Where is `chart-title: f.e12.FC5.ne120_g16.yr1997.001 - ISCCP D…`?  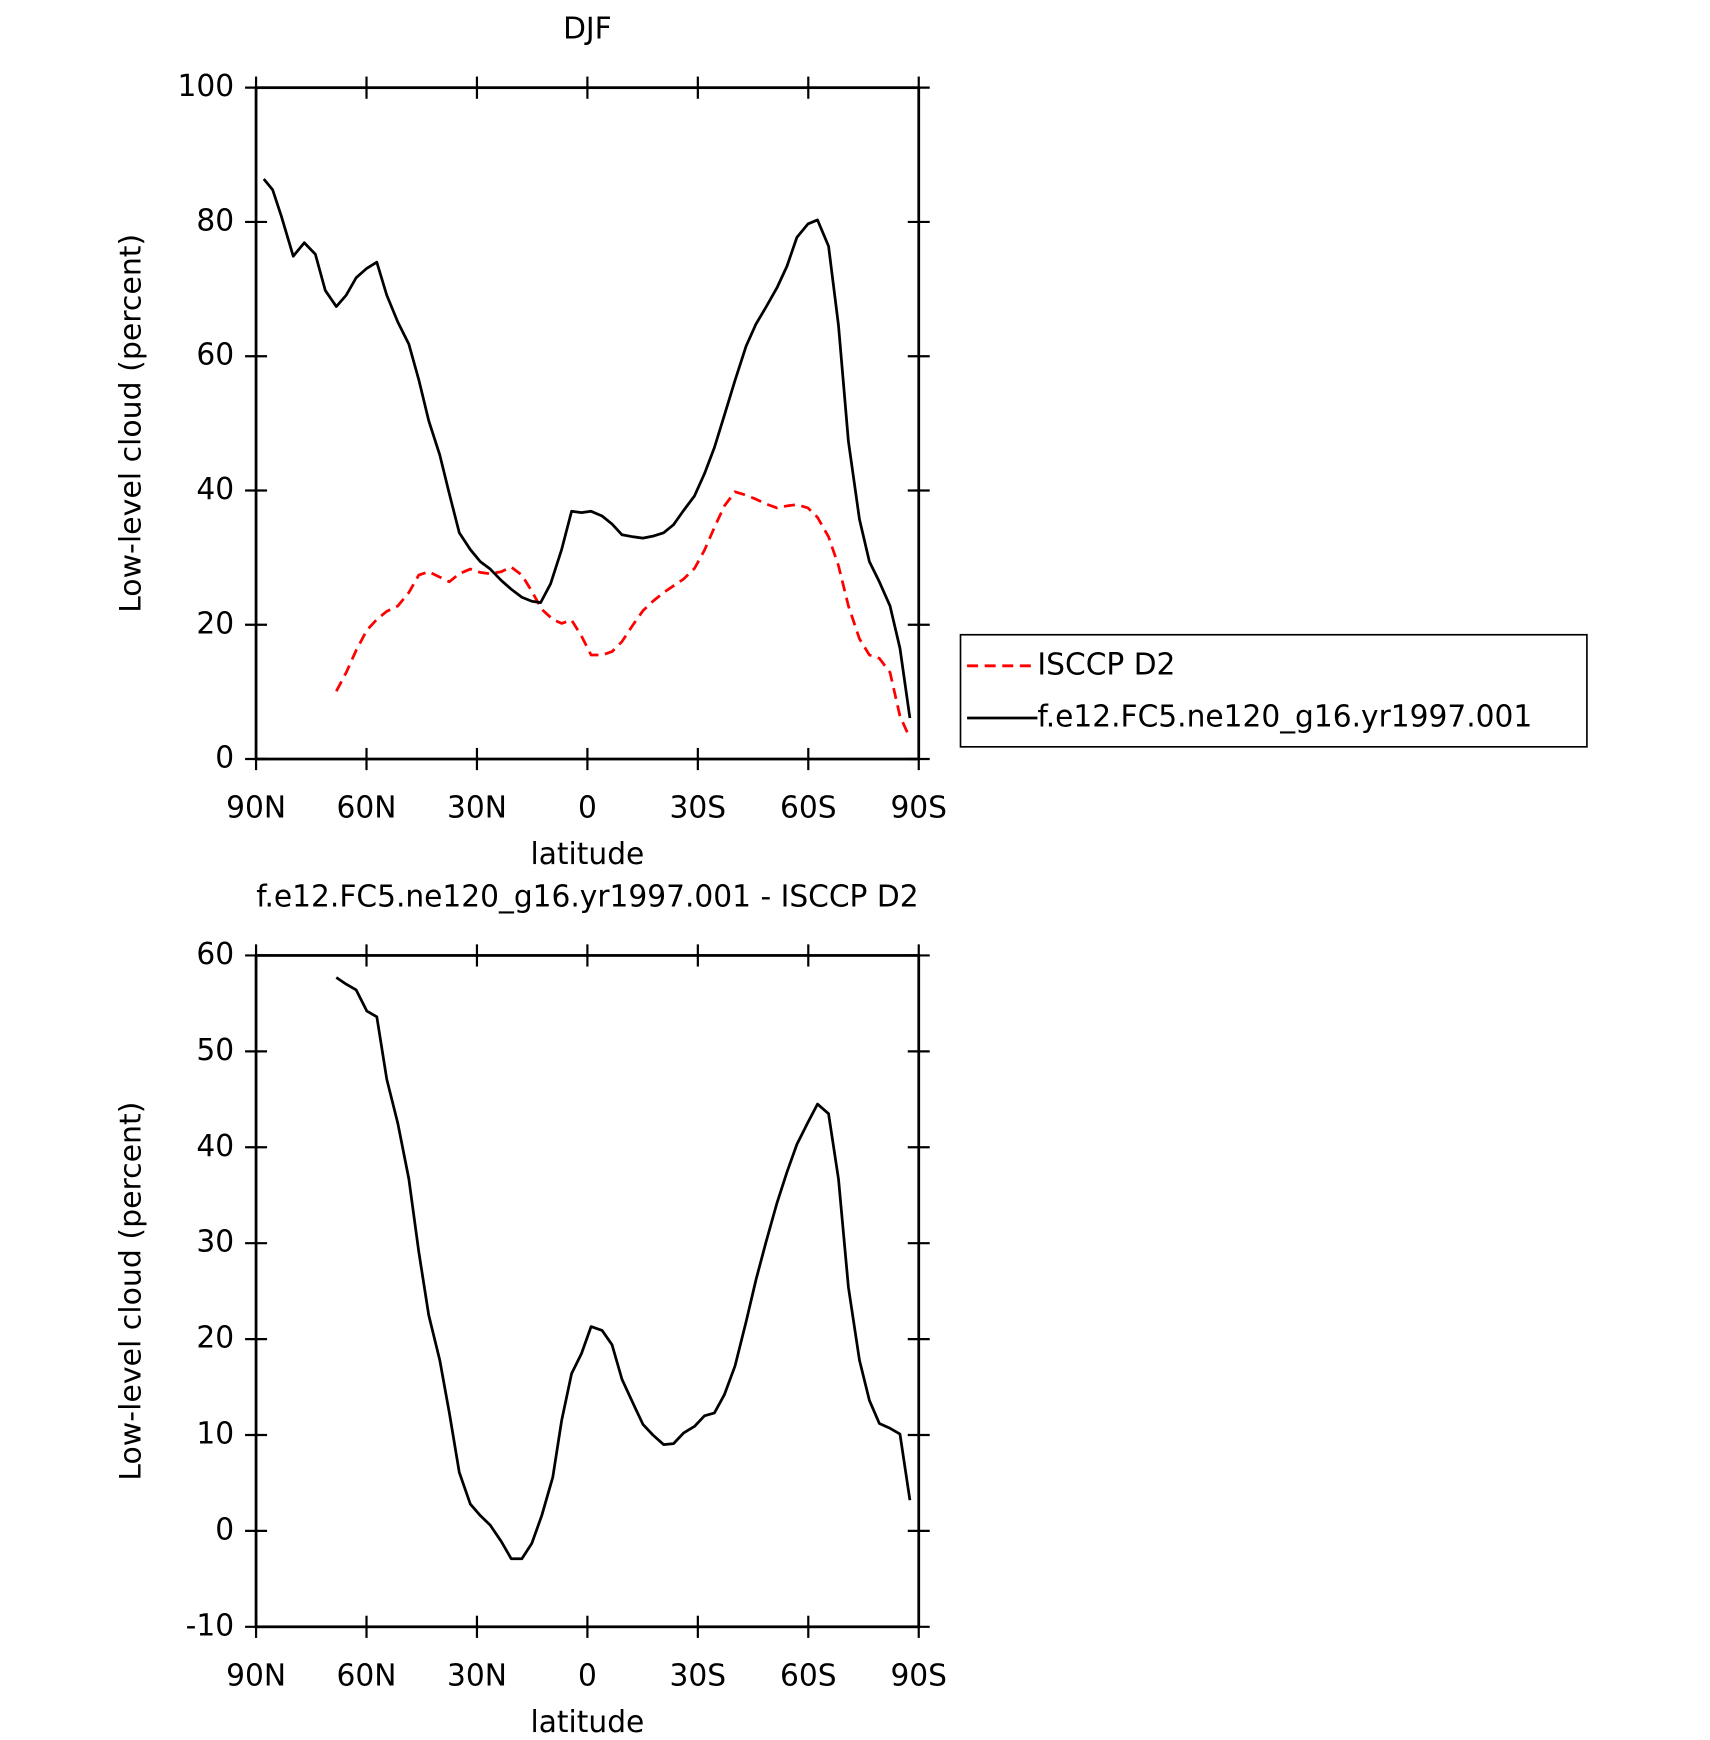 chart-title: f.e12.FC5.ne120_g16.yr1997.001 - ISCCP D… is located at coordinates (587, 896).